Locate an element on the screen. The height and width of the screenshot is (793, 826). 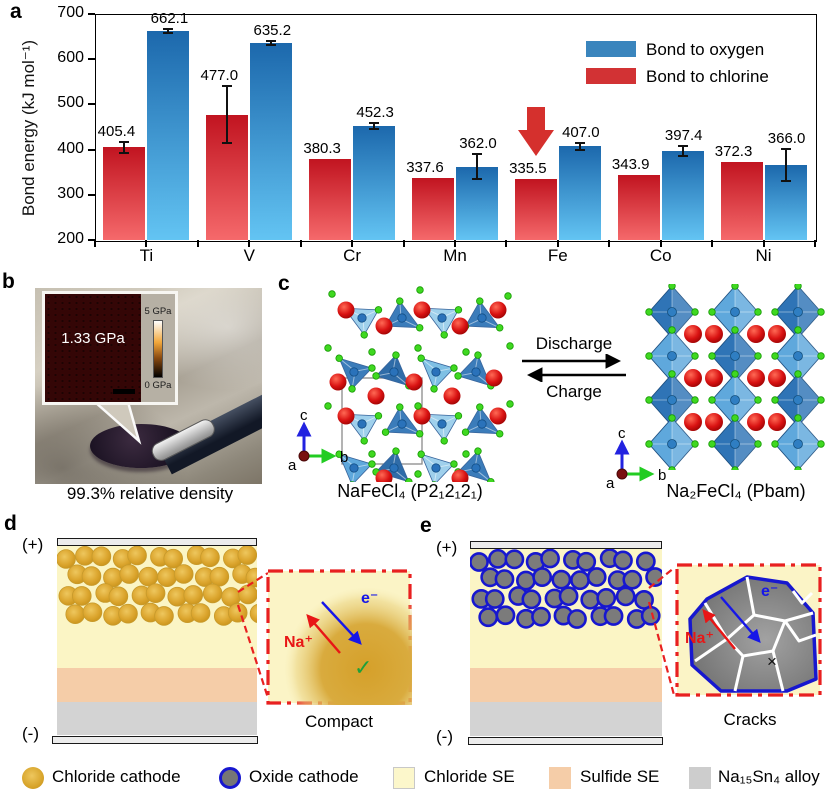
legend-swatch-sulfide-se is located at coordinates (560, 778).